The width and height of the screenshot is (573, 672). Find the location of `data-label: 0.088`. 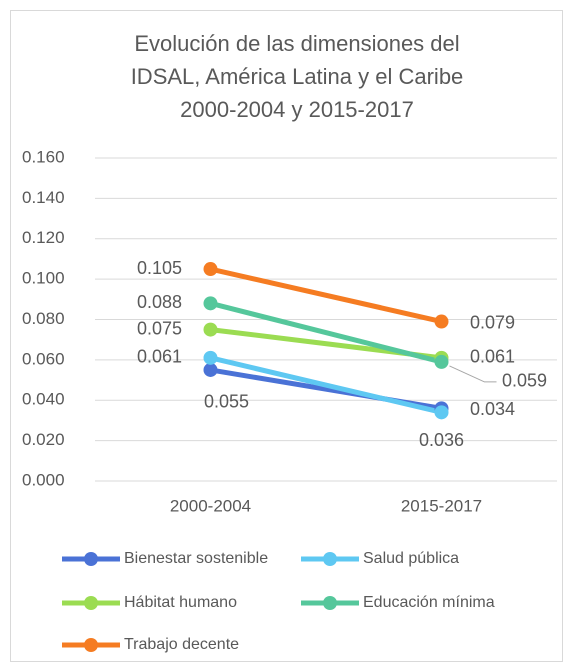

data-label: 0.088 is located at coordinates (159, 302).